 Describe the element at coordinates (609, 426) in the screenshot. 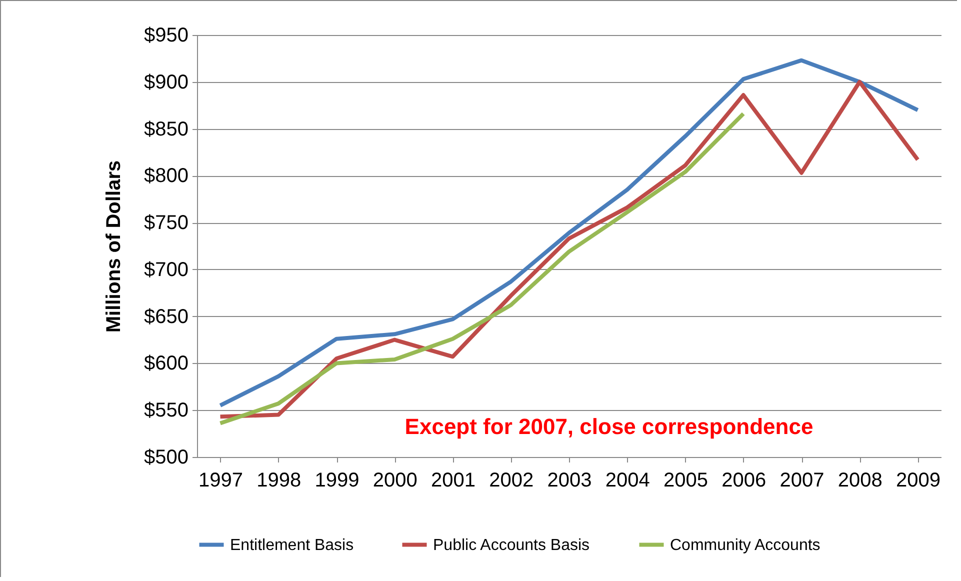

I see `annotation: Except for 2007, close correspondence` at that location.